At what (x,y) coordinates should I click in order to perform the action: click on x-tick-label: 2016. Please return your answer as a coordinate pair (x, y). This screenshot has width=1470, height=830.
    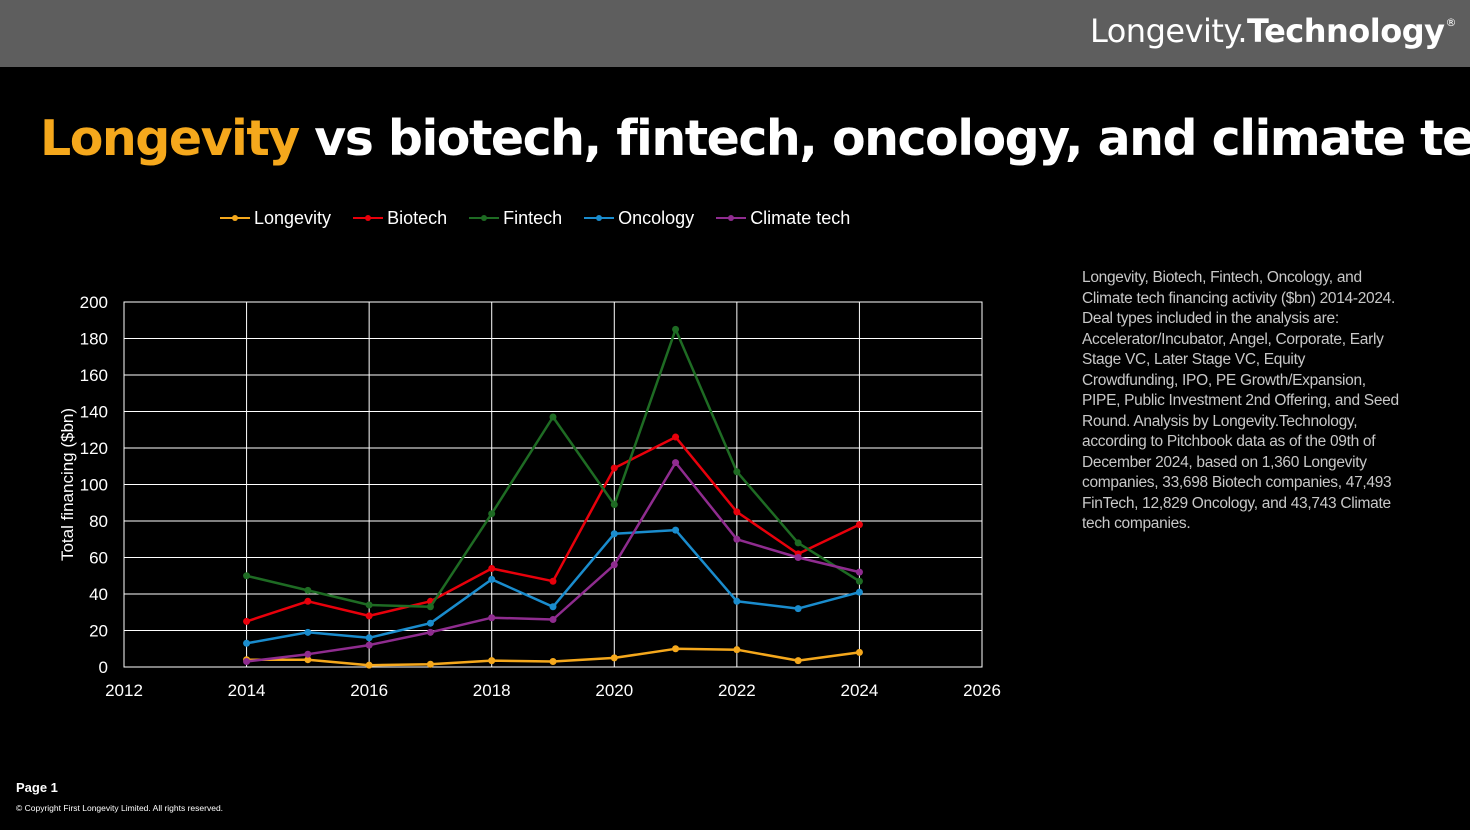
    Looking at the image, I should click on (369, 690).